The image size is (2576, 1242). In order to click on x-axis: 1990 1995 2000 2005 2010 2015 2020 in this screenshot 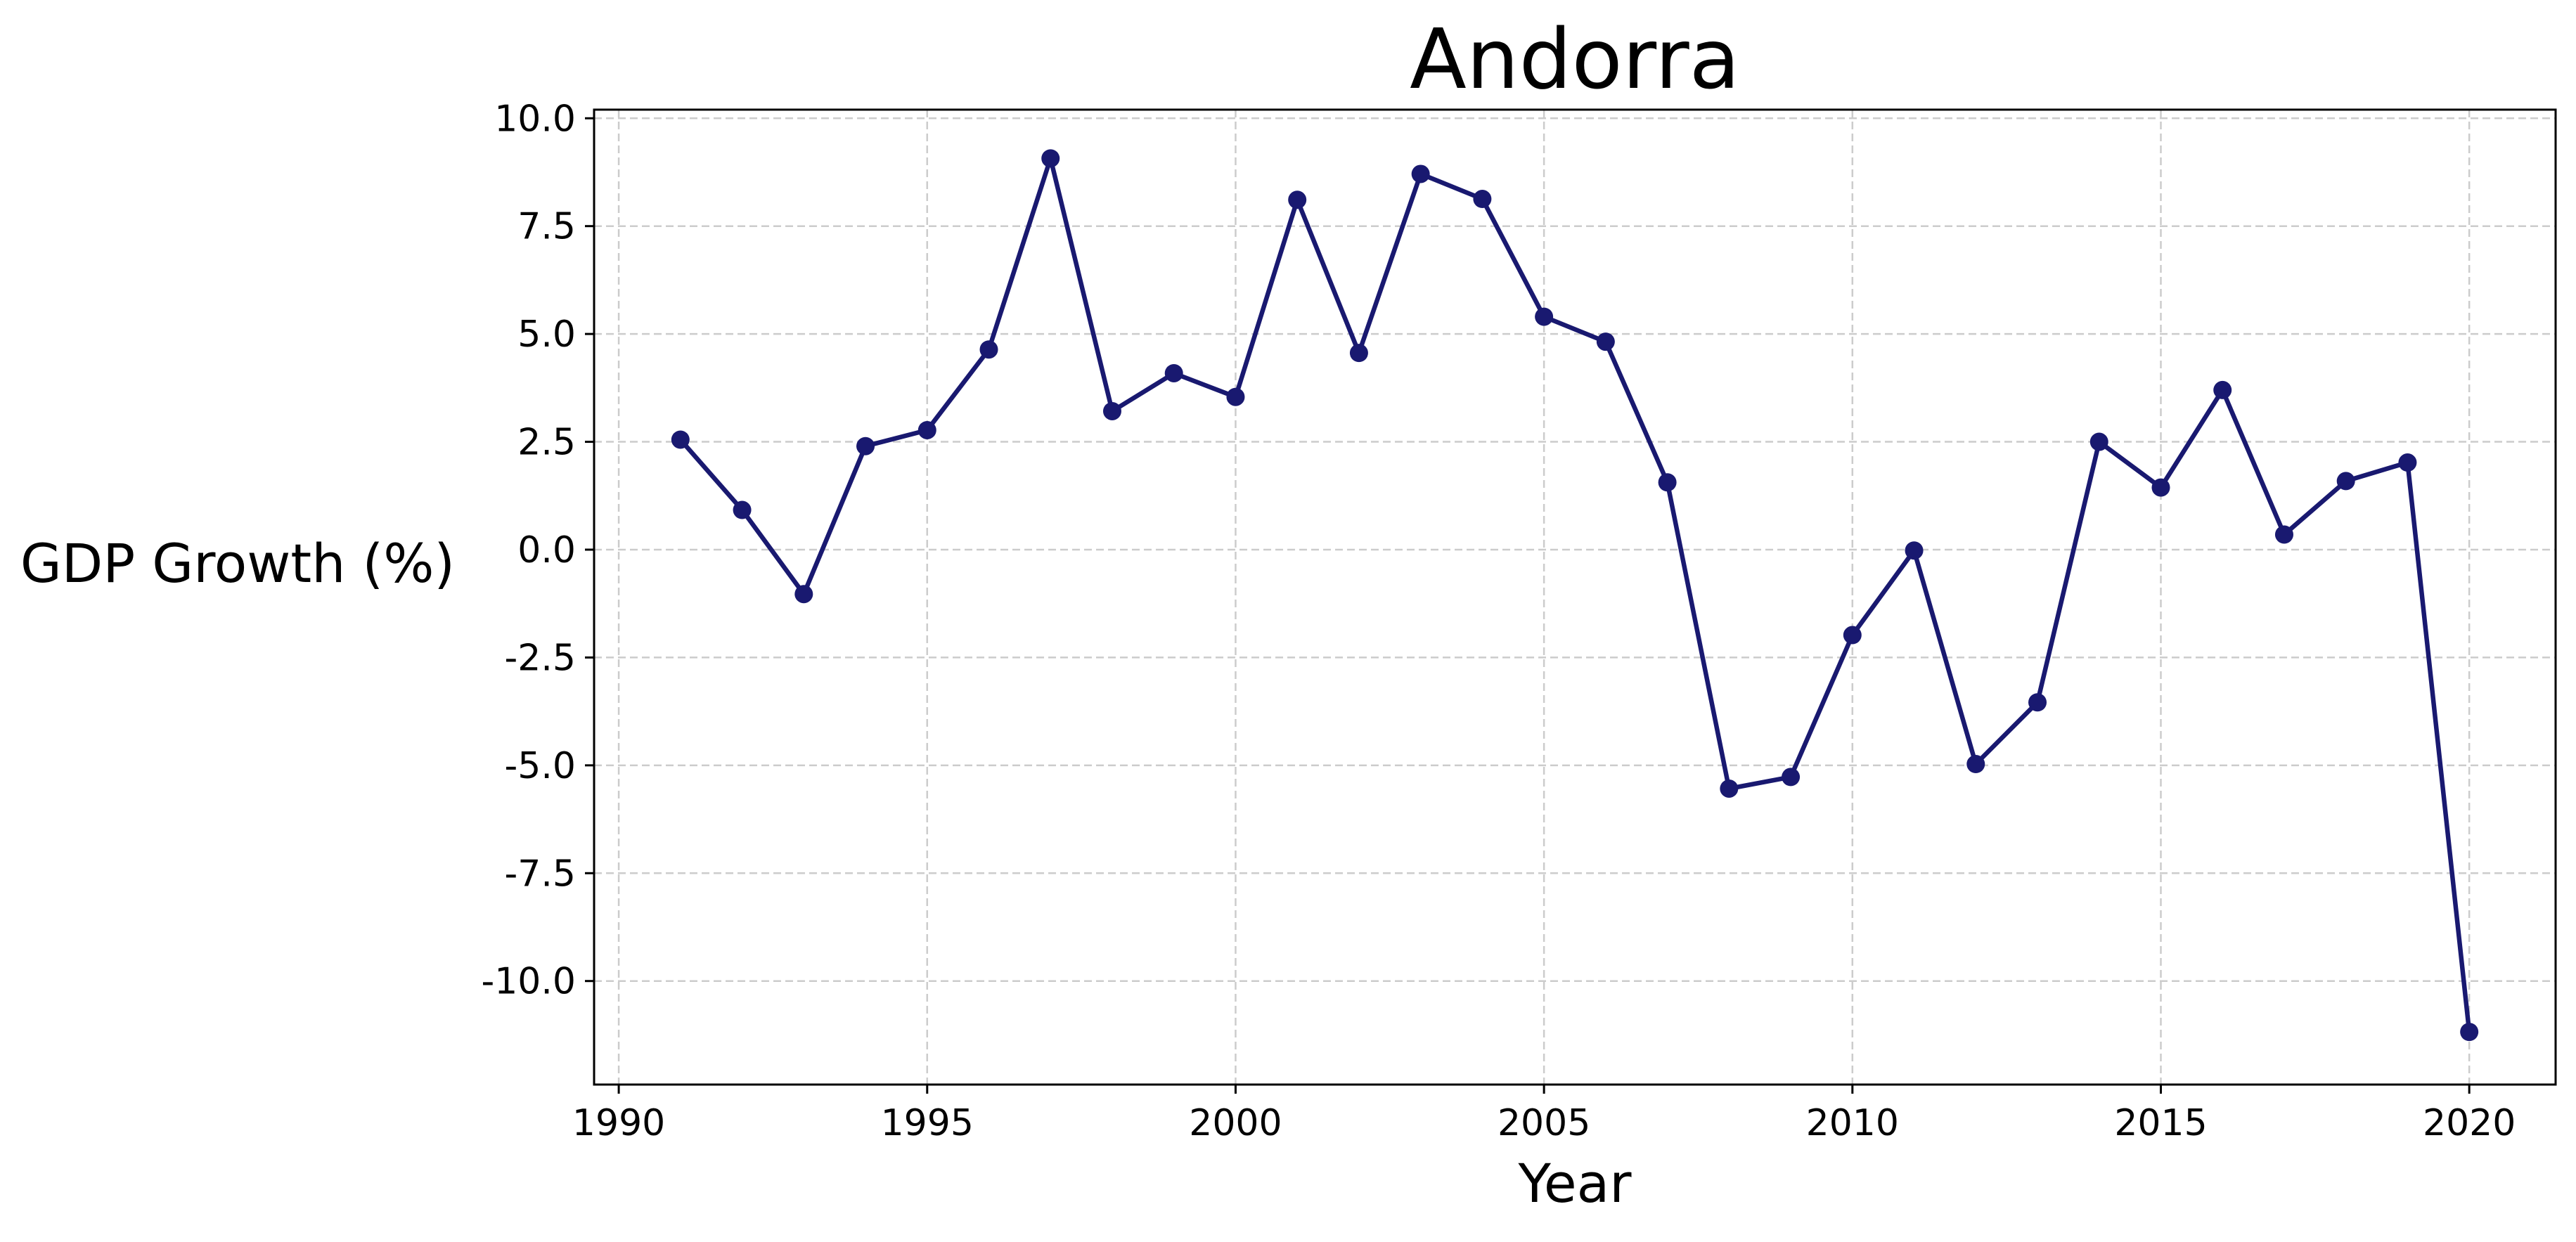, I will do `click(1544, 1114)`.